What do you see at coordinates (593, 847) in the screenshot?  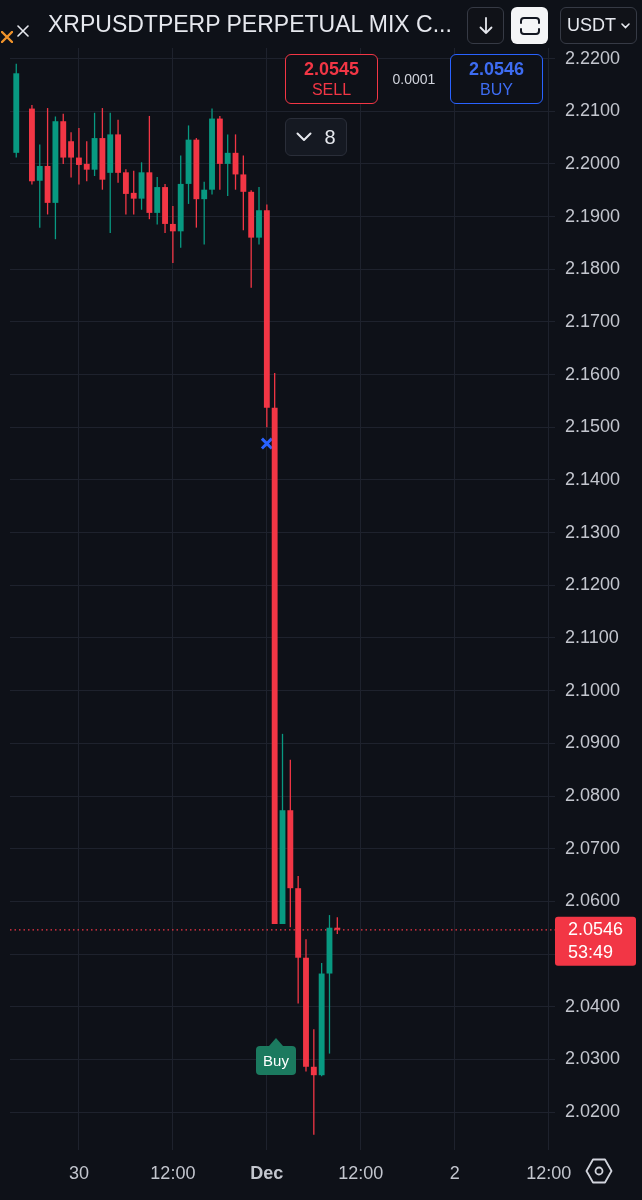 I see `y-tick-label: 2.0700` at bounding box center [593, 847].